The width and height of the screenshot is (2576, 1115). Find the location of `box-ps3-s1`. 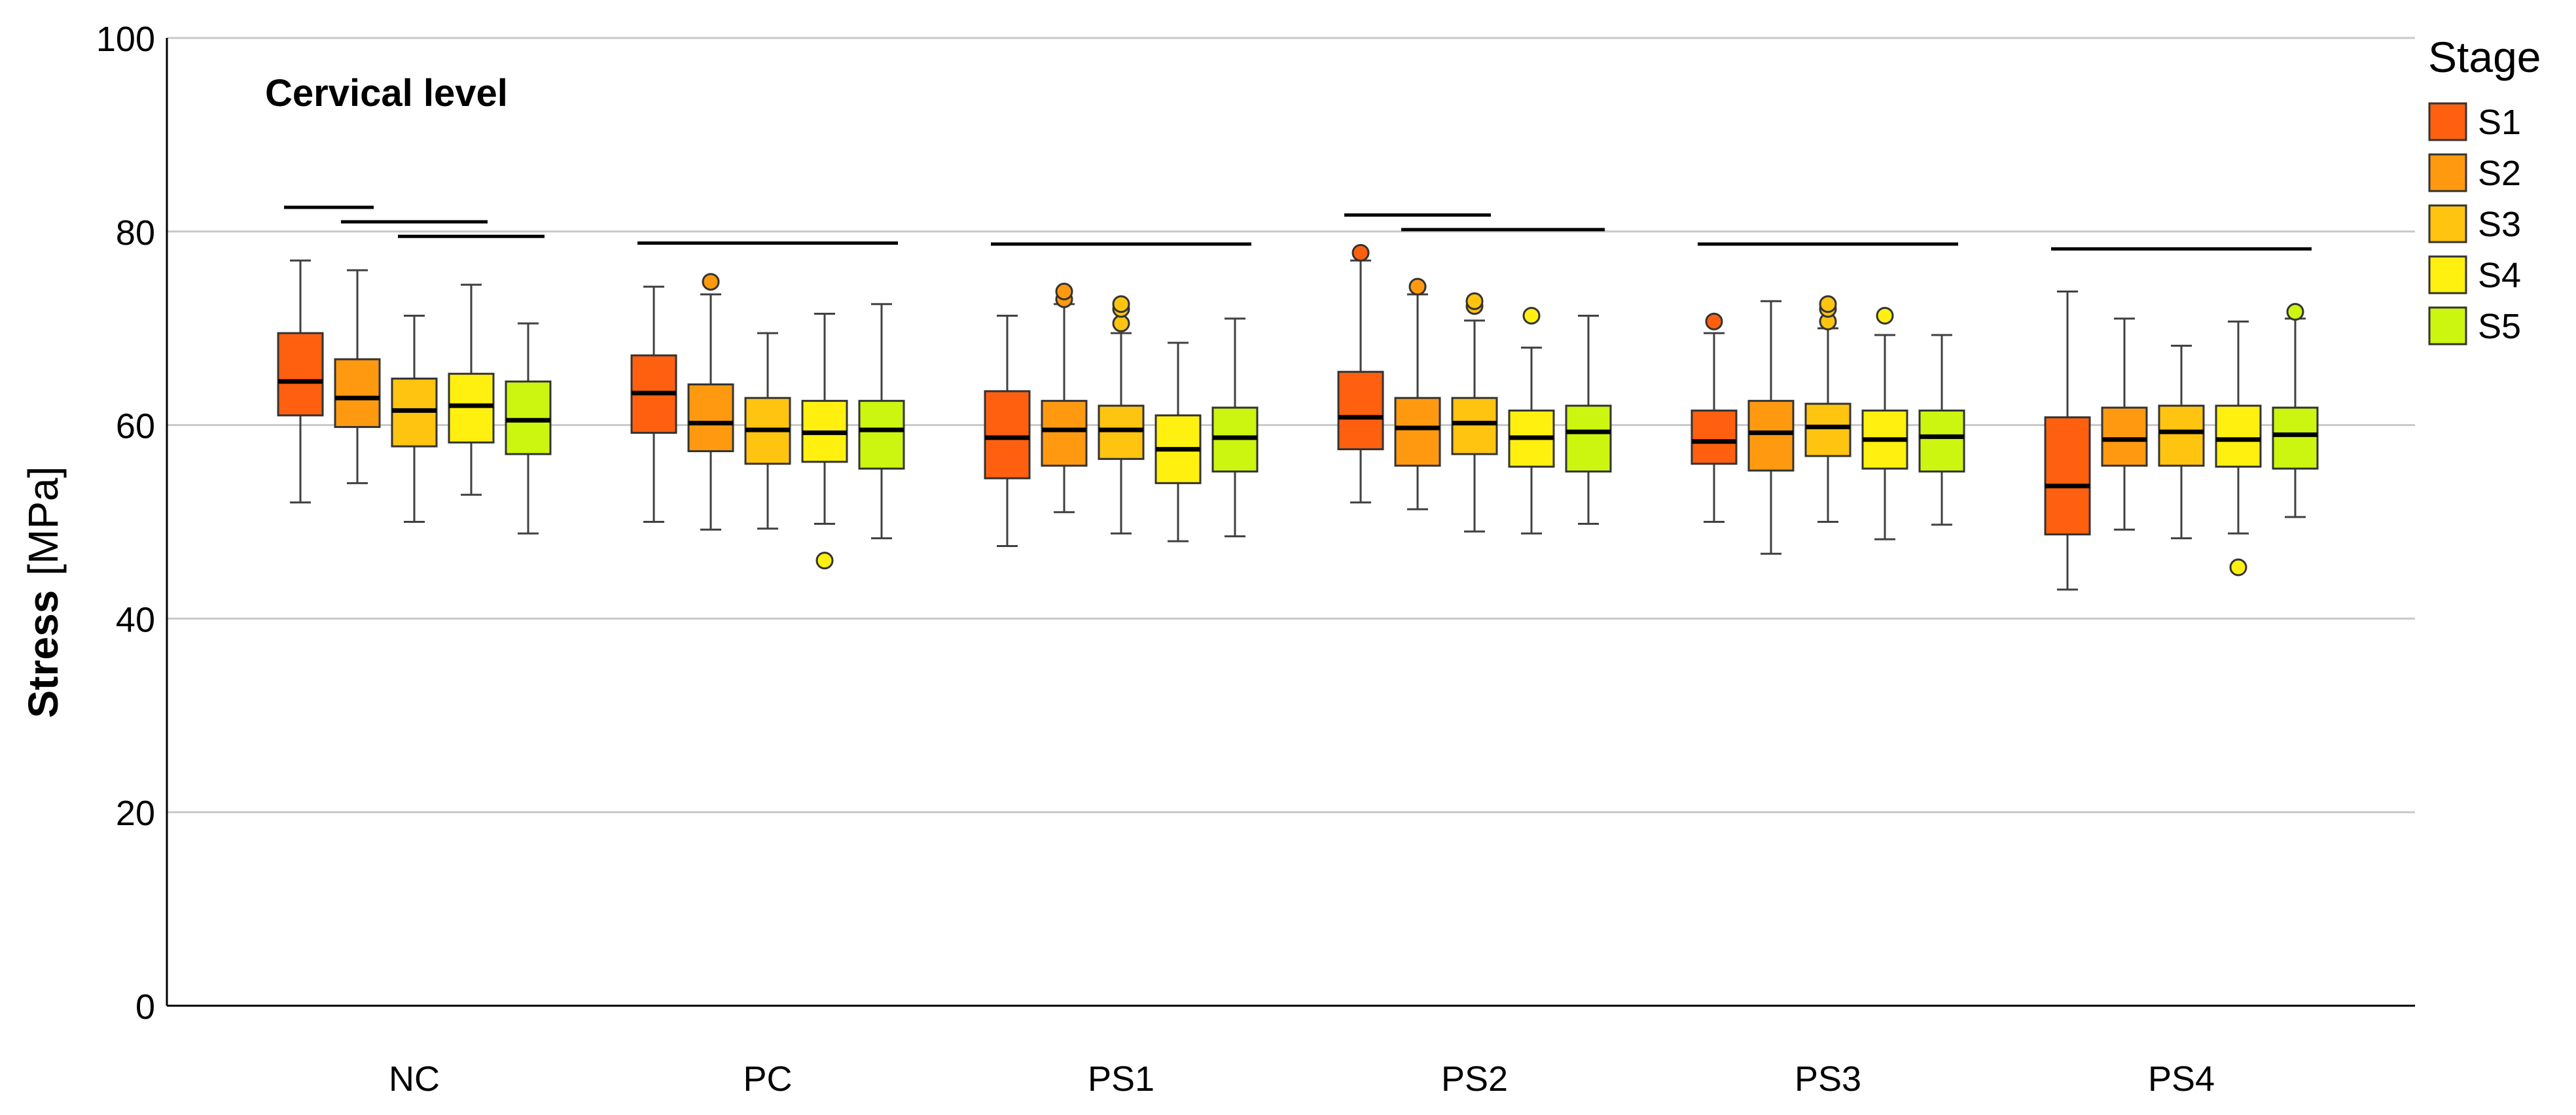

box-ps3-s1 is located at coordinates (1714, 418).